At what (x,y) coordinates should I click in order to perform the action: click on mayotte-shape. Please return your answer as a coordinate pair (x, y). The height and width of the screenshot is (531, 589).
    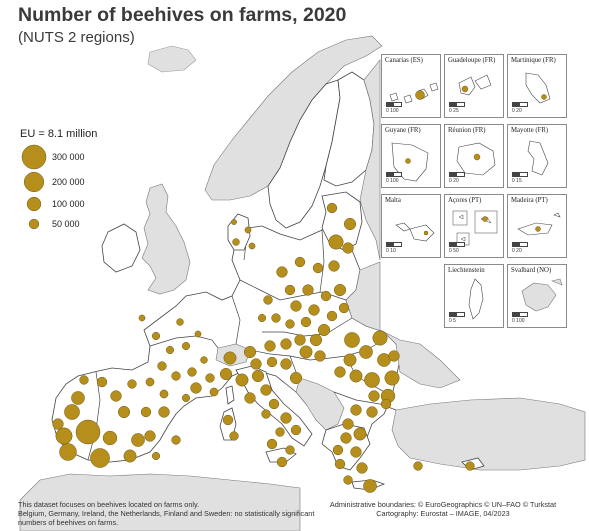
    Looking at the image, I should click on (538, 158).